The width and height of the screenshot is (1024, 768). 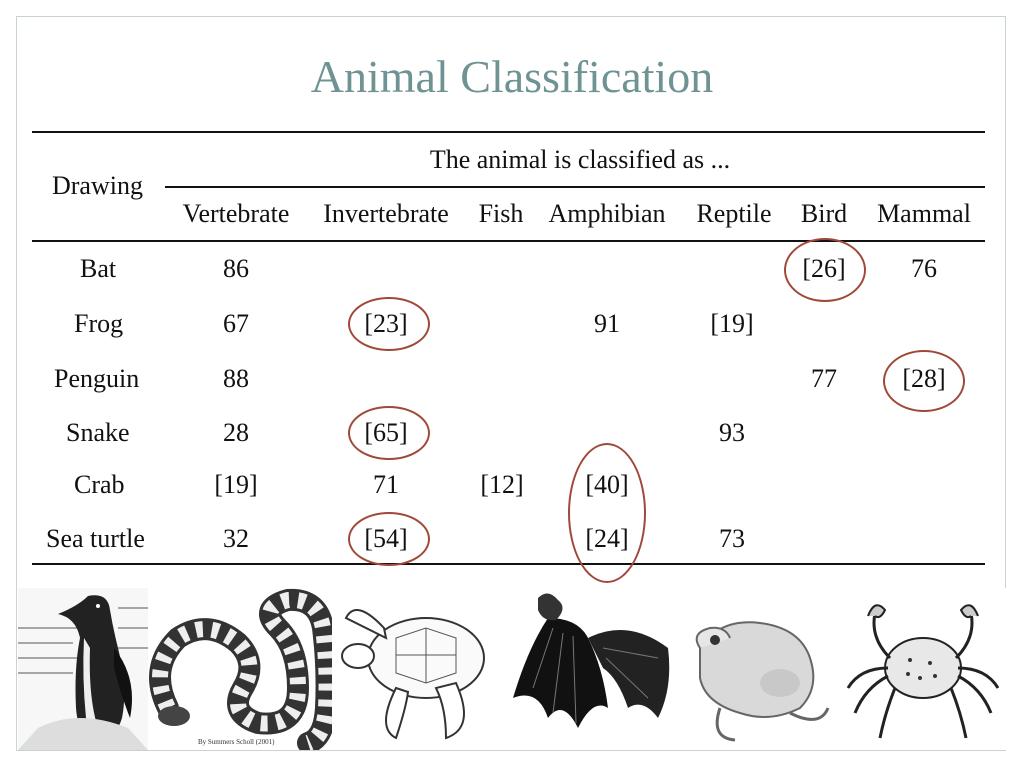 I want to click on col-header-mammal: Mammal, so click(x=924, y=213).